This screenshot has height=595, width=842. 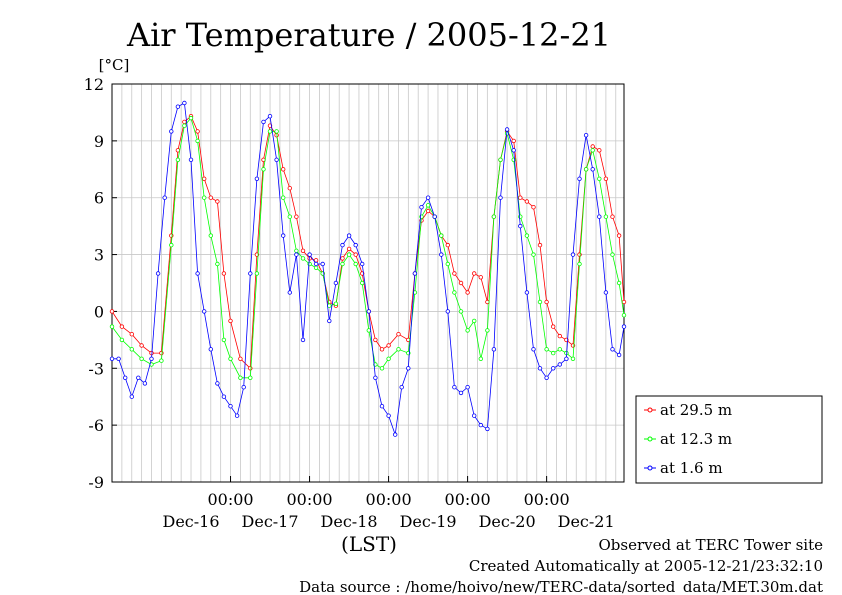 What do you see at coordinates (99, 255) in the screenshot?
I see `y-tick-label: 3` at bounding box center [99, 255].